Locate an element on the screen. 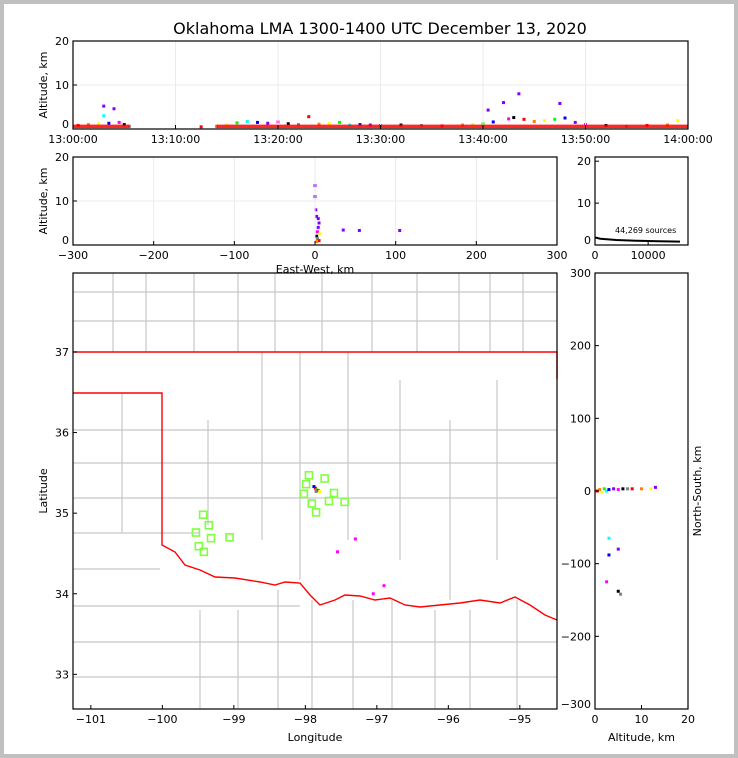 This screenshot has width=738, height=758. y-tick-label: 33 is located at coordinates (62, 674).